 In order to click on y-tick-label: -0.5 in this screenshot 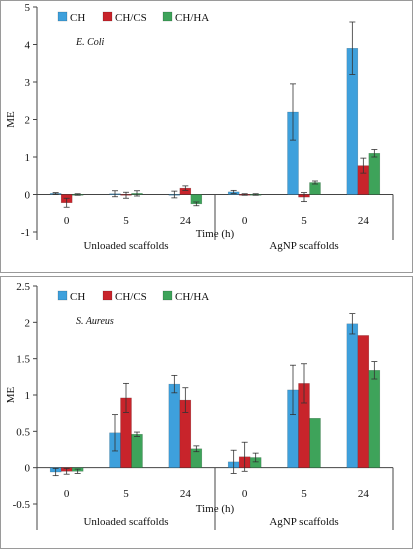, I will do `click(22, 505)`.